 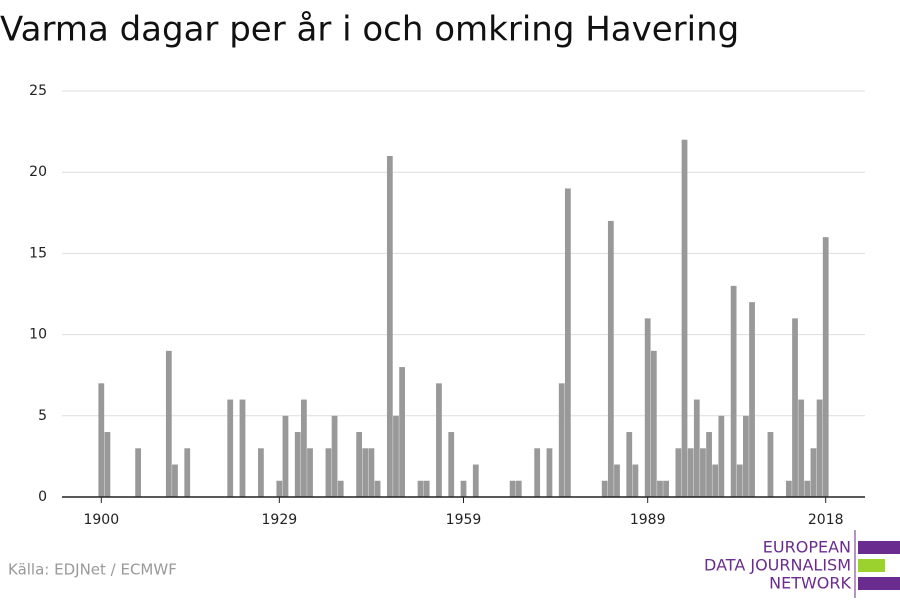 I want to click on y-tick-label: 0, so click(x=42, y=497).